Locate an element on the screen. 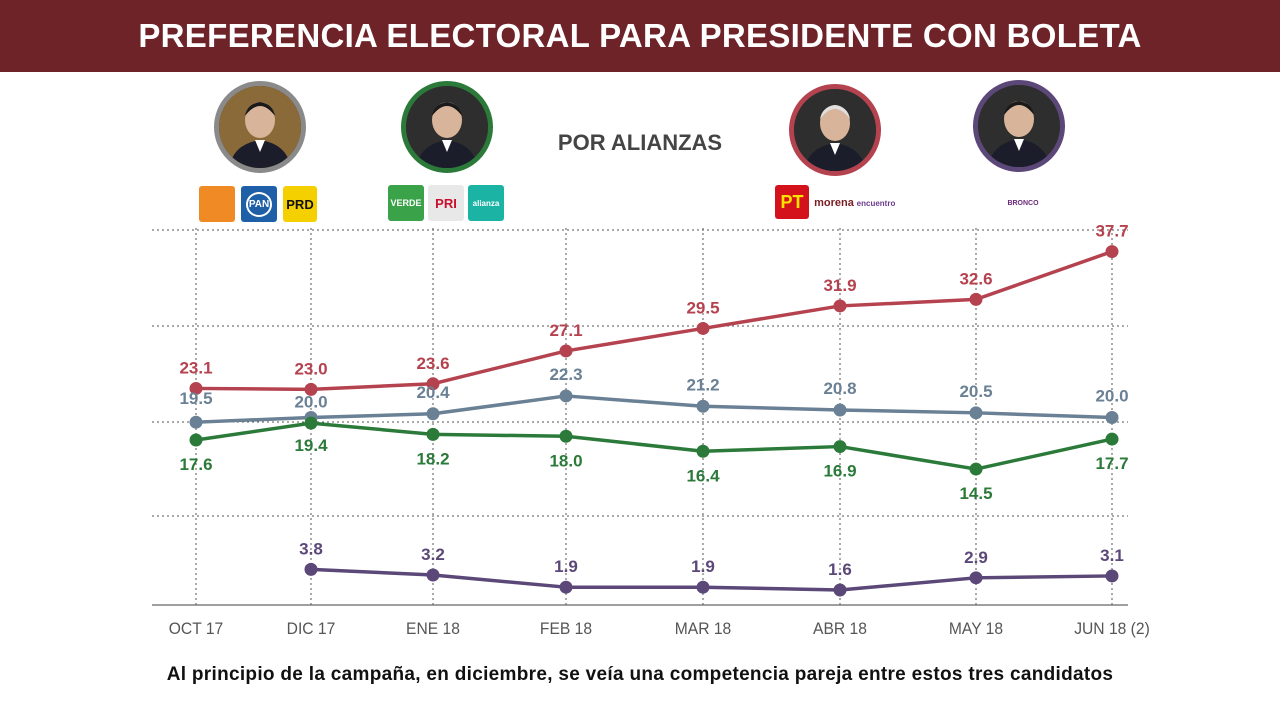 The image size is (1280, 720). logo-text: PRI is located at coordinates (446, 203).